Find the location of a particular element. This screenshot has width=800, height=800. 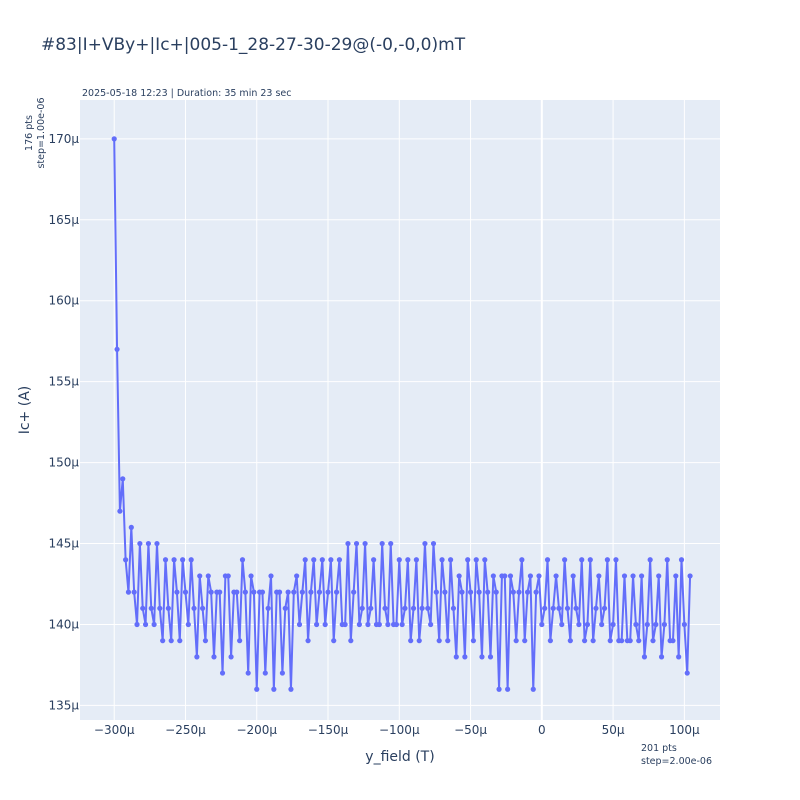

x-tick-label: −250µ is located at coordinates (185, 730).